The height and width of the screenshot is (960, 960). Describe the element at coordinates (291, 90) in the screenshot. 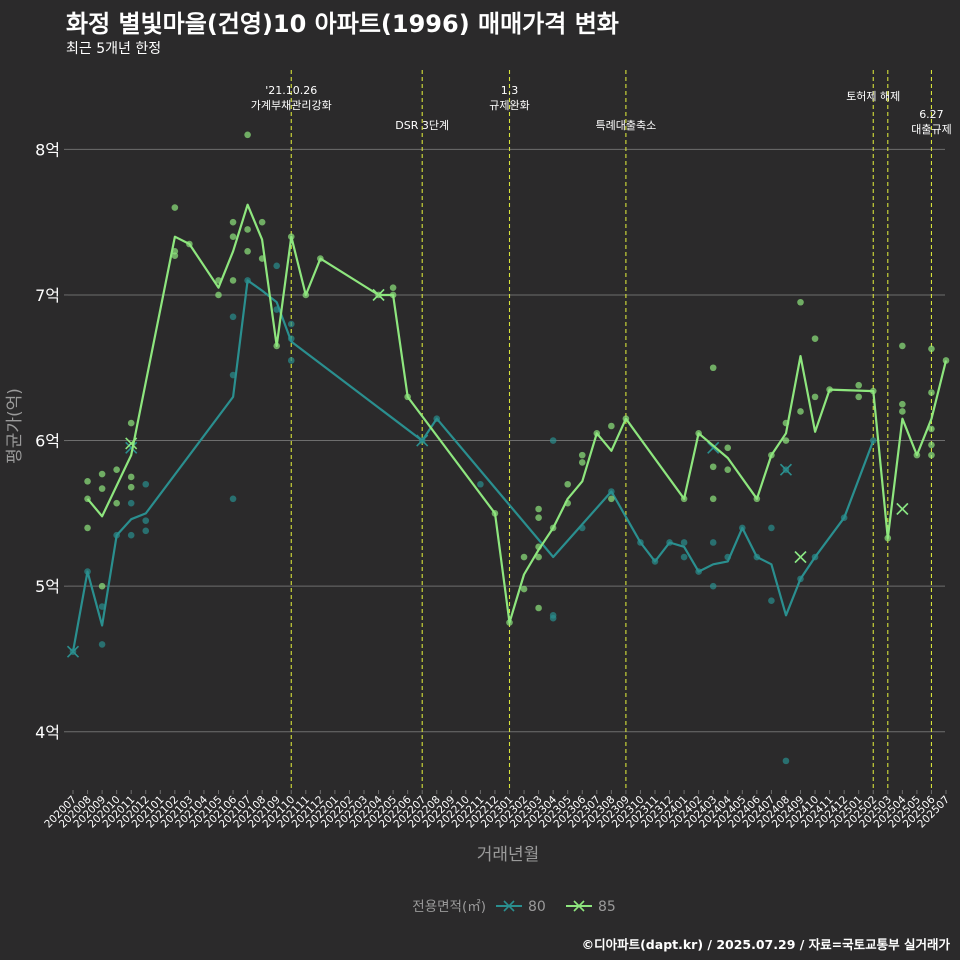

I see `event-label: '21.10.26` at that location.